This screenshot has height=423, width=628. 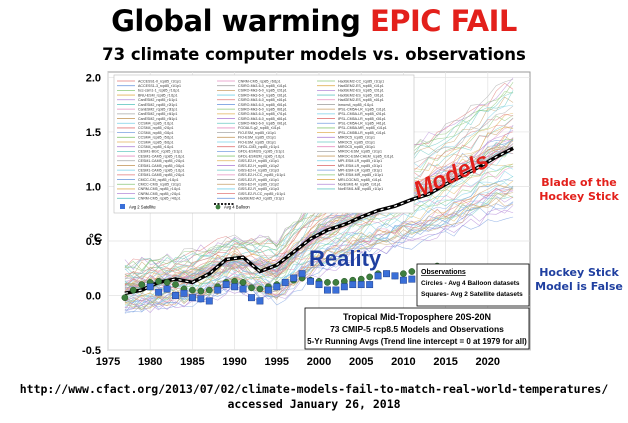 I want to click on hockey-line2: Model is False, so click(x=579, y=286).